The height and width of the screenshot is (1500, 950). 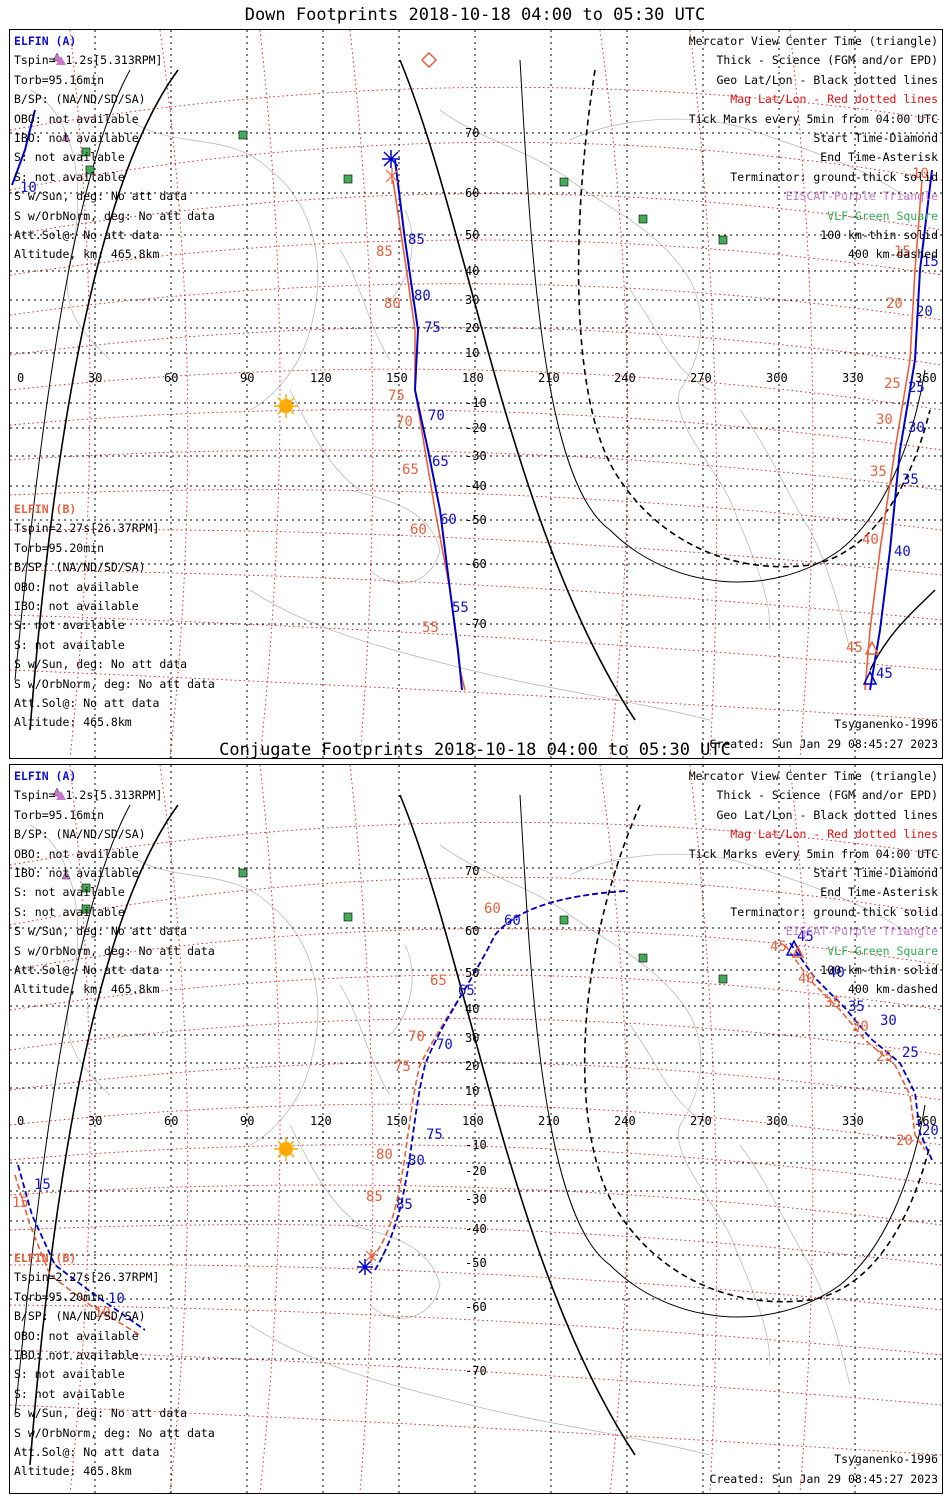 I want to click on info-line: Altitude, km: 465.8km, so click(x=87, y=989).